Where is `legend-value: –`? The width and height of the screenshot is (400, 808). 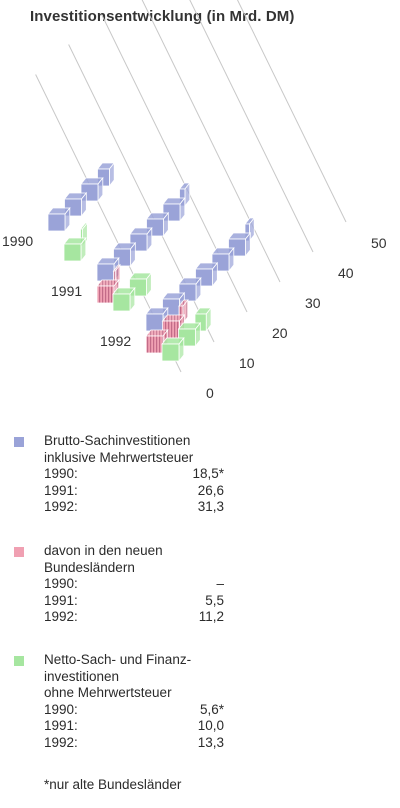
legend-value: – is located at coordinates (220, 583).